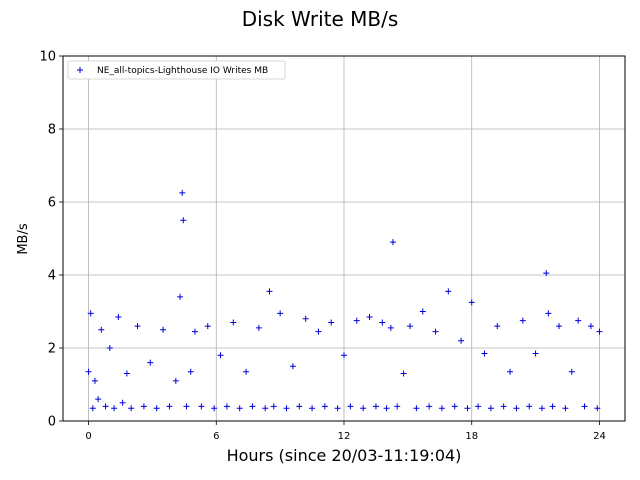 This screenshot has width=640, height=480. Describe the element at coordinates (182, 71) in the screenshot. I see `legend-label: NE_all-topics-Lighthouse IO Writes MB` at that location.